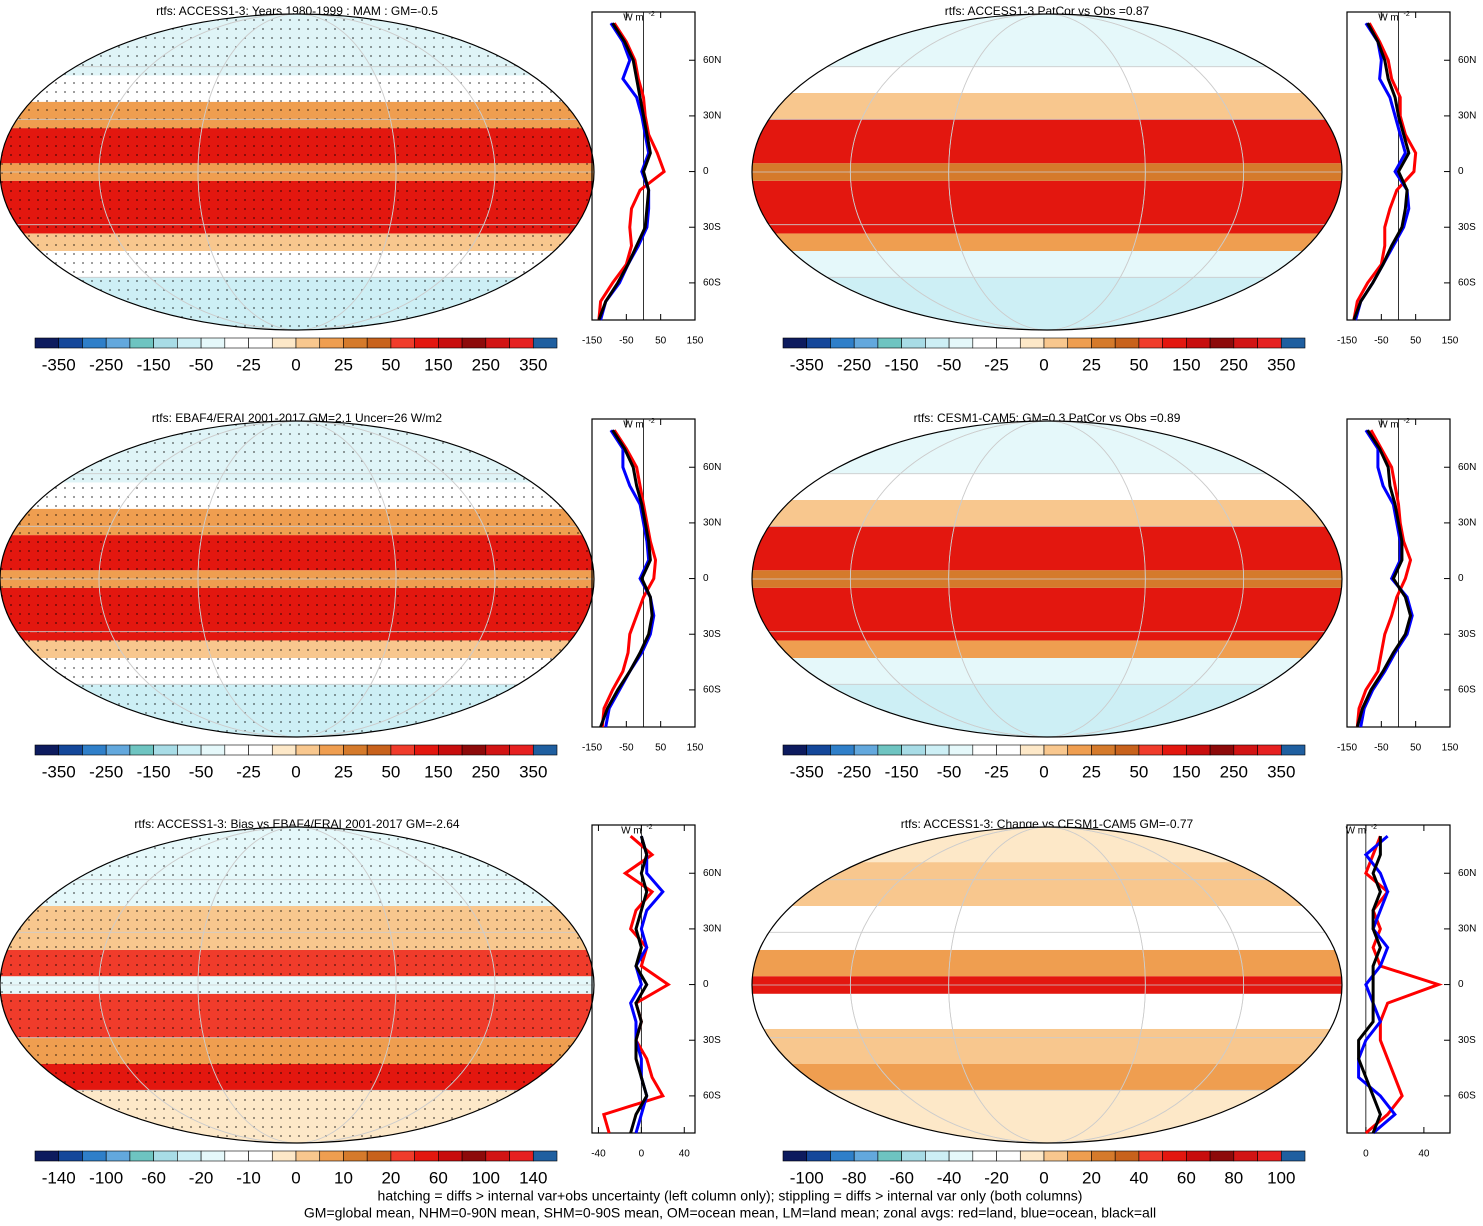 Image resolution: width=1483 pixels, height=1226 pixels. What do you see at coordinates (533, 771) in the screenshot?
I see `colorbar-label: 350` at bounding box center [533, 771].